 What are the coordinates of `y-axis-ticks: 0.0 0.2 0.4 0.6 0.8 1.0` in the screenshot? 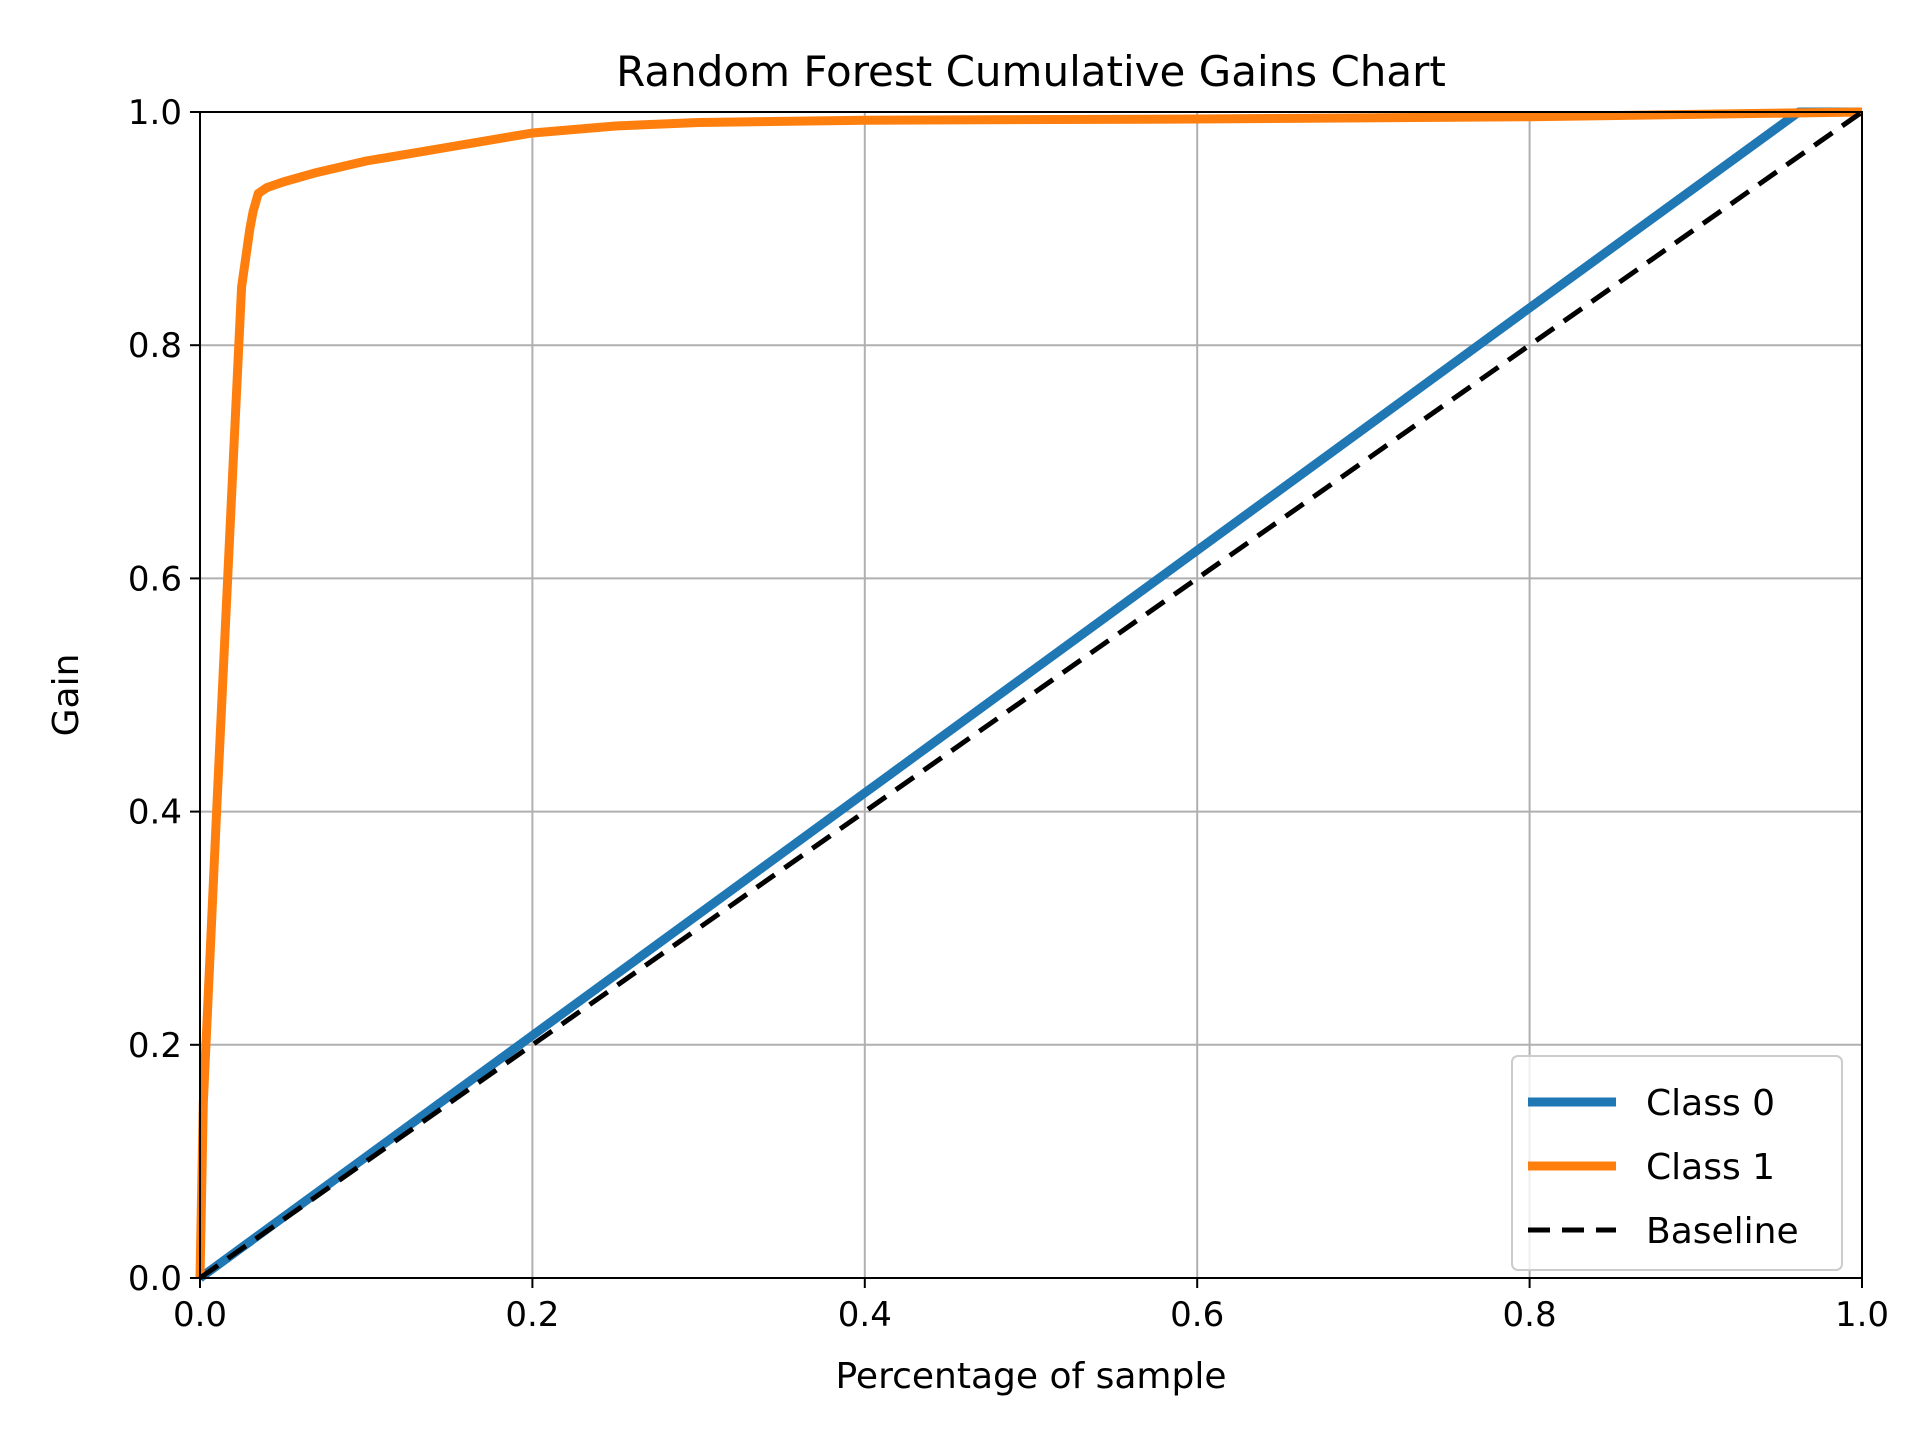 It's located at (164, 696).